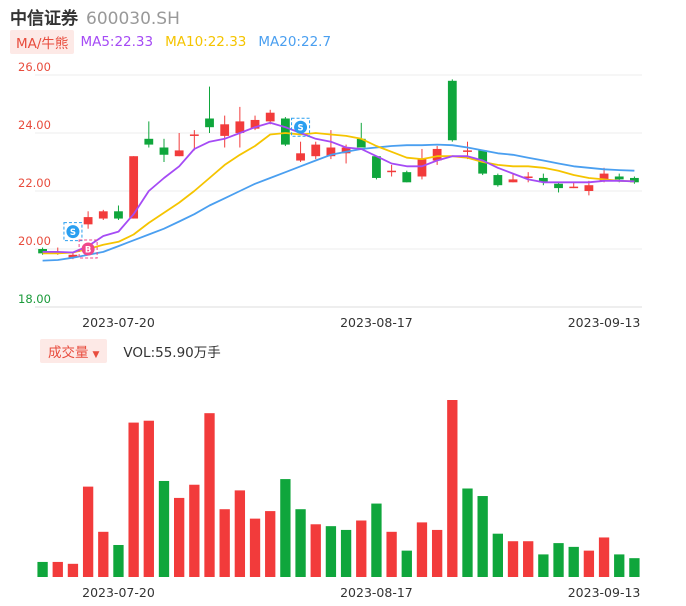  What do you see at coordinates (295, 42) in the screenshot?
I see `ma20-label: MA20:22.7` at bounding box center [295, 42].